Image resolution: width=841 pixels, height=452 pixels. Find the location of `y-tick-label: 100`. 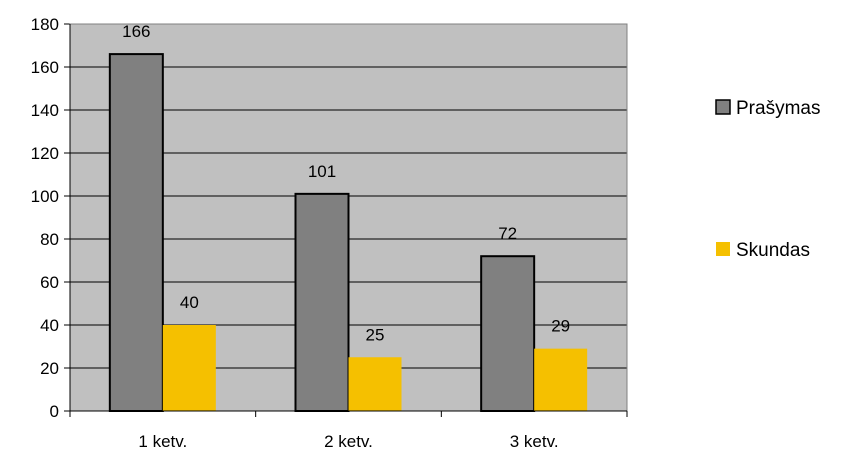

y-tick-label: 100 is located at coordinates (45, 196).